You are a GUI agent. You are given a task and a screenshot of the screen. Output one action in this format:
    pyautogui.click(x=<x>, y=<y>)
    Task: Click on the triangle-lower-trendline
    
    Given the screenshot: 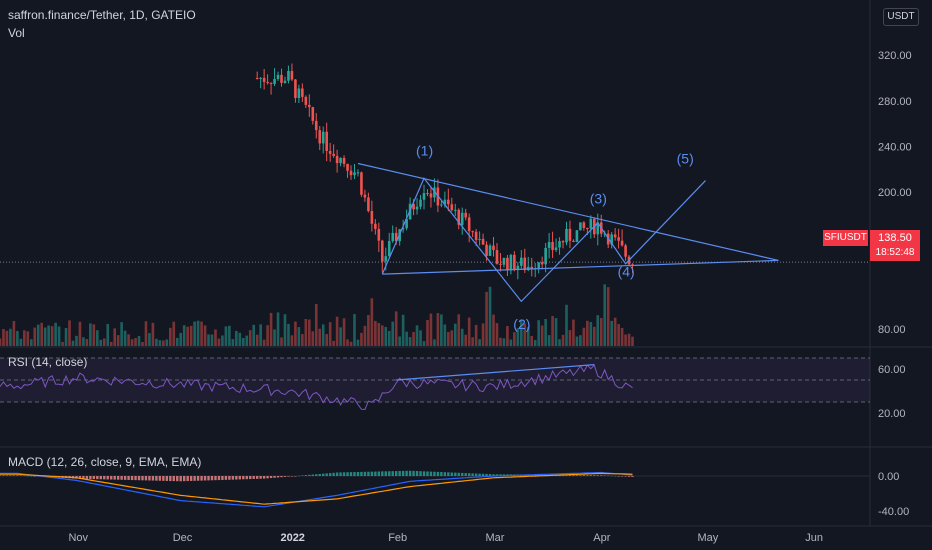 What is the action you would take?
    pyautogui.click(x=580, y=267)
    